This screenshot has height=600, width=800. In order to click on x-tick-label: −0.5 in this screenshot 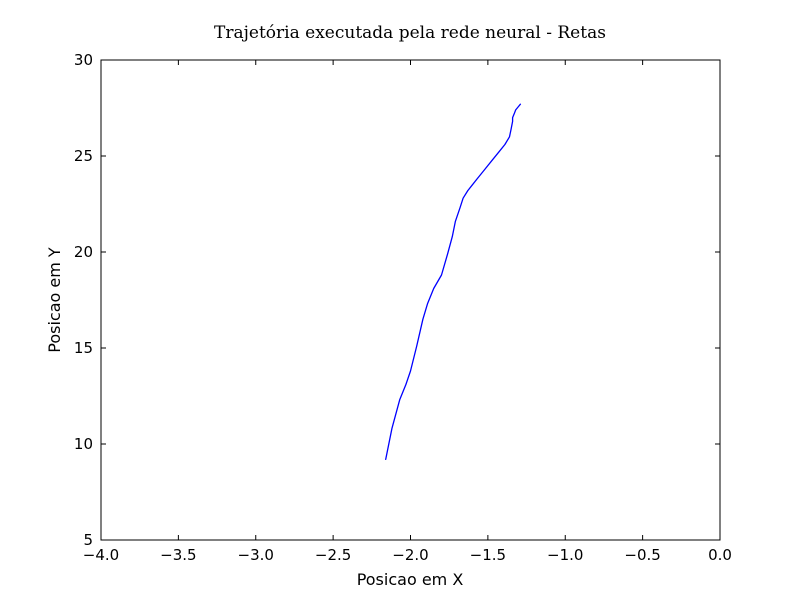, I will do `click(642, 555)`.